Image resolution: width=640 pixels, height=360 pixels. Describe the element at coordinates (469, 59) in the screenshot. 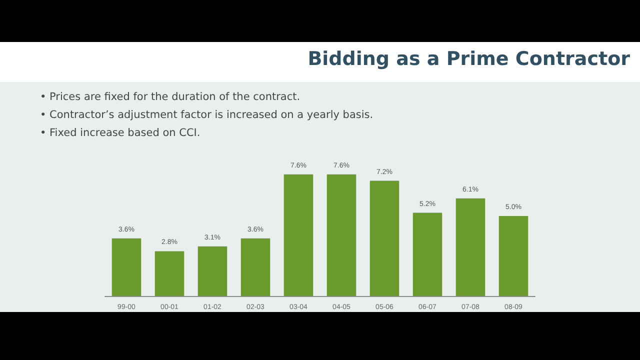

I see `chart-title: Bidding as a Prime Contractor` at that location.